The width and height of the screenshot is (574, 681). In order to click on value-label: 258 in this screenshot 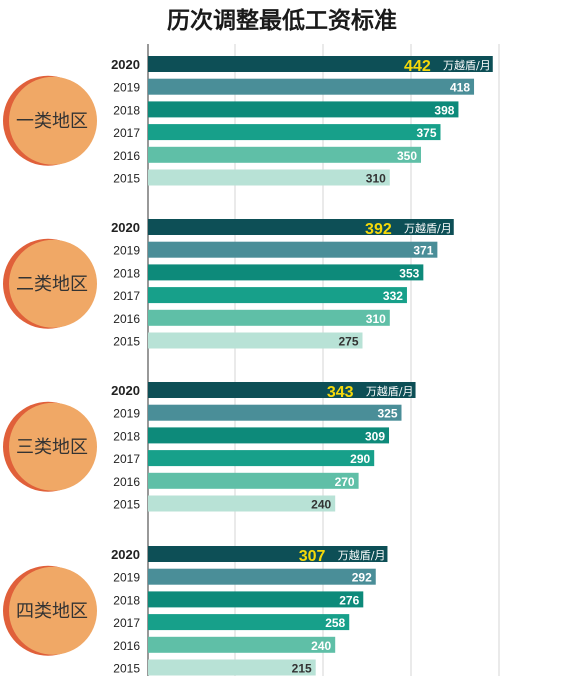, I will do `click(335, 623)`.